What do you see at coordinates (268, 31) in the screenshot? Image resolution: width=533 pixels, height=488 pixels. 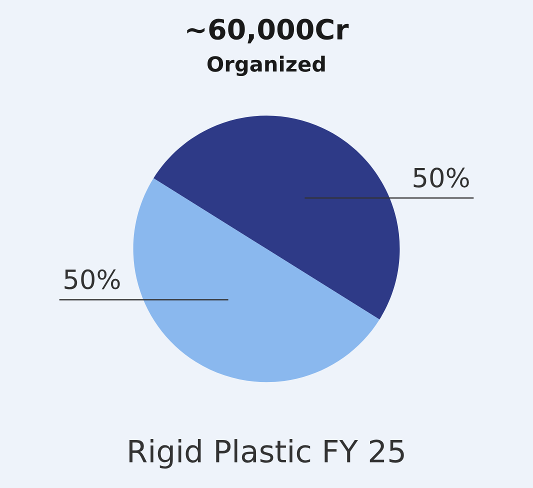 I see `chart-title: ~60,000Cr` at bounding box center [268, 31].